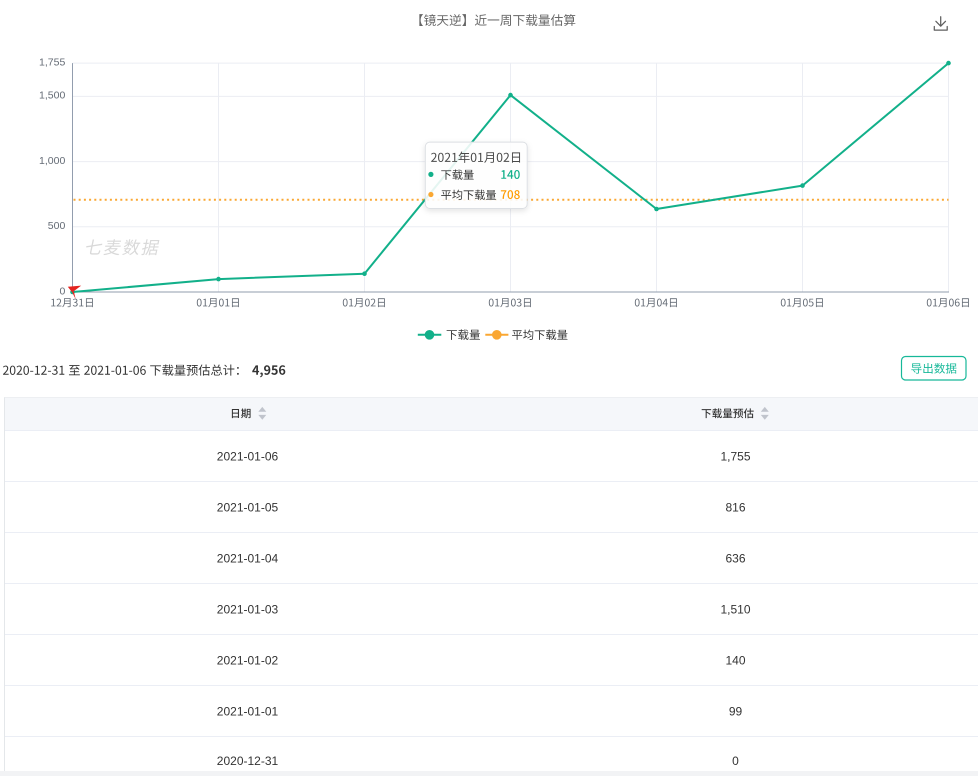 The image size is (978, 776). Describe the element at coordinates (52, 161) in the screenshot. I see `svg-text: 1,000` at that location.